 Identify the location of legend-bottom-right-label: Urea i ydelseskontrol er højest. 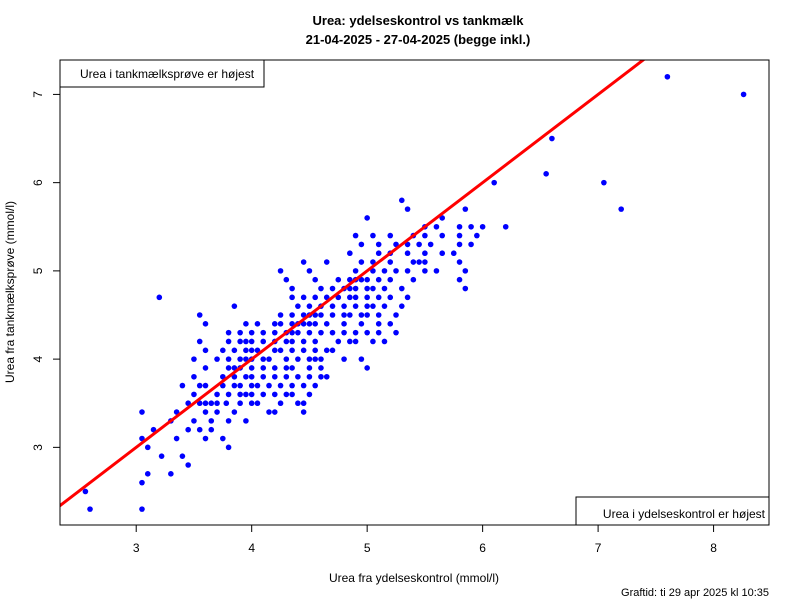
(684, 514).